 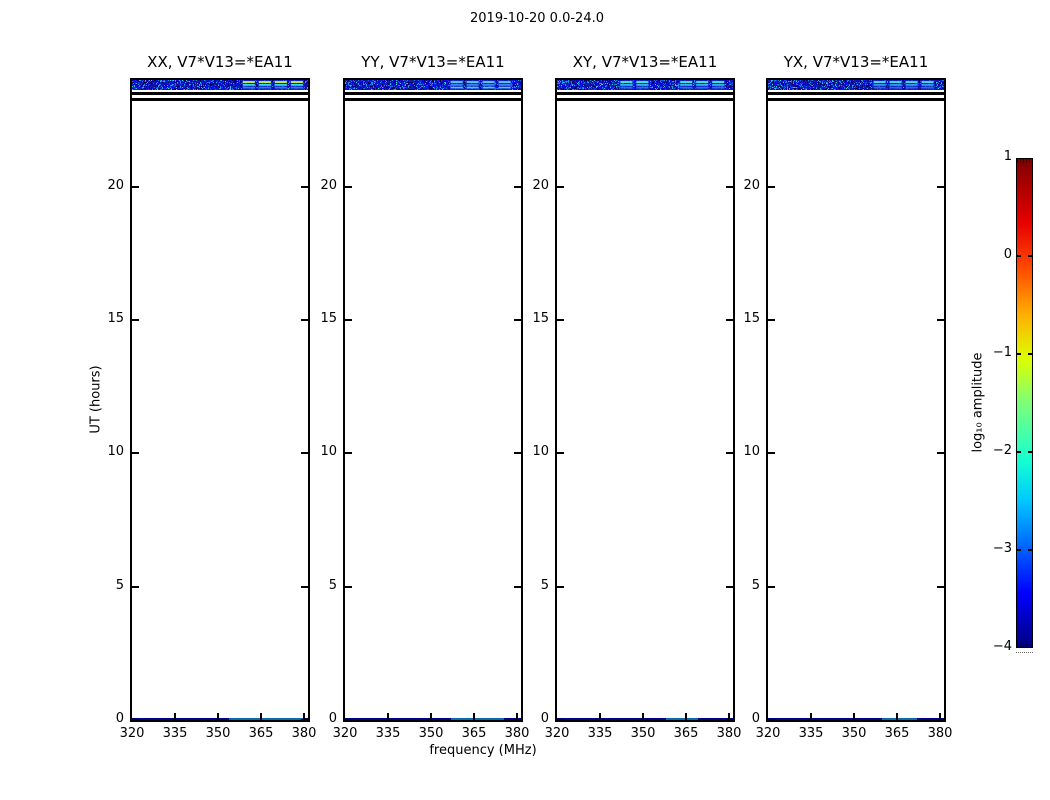 What do you see at coordinates (1019, 256) in the screenshot?
I see `colorbar-tick-mark` at bounding box center [1019, 256].